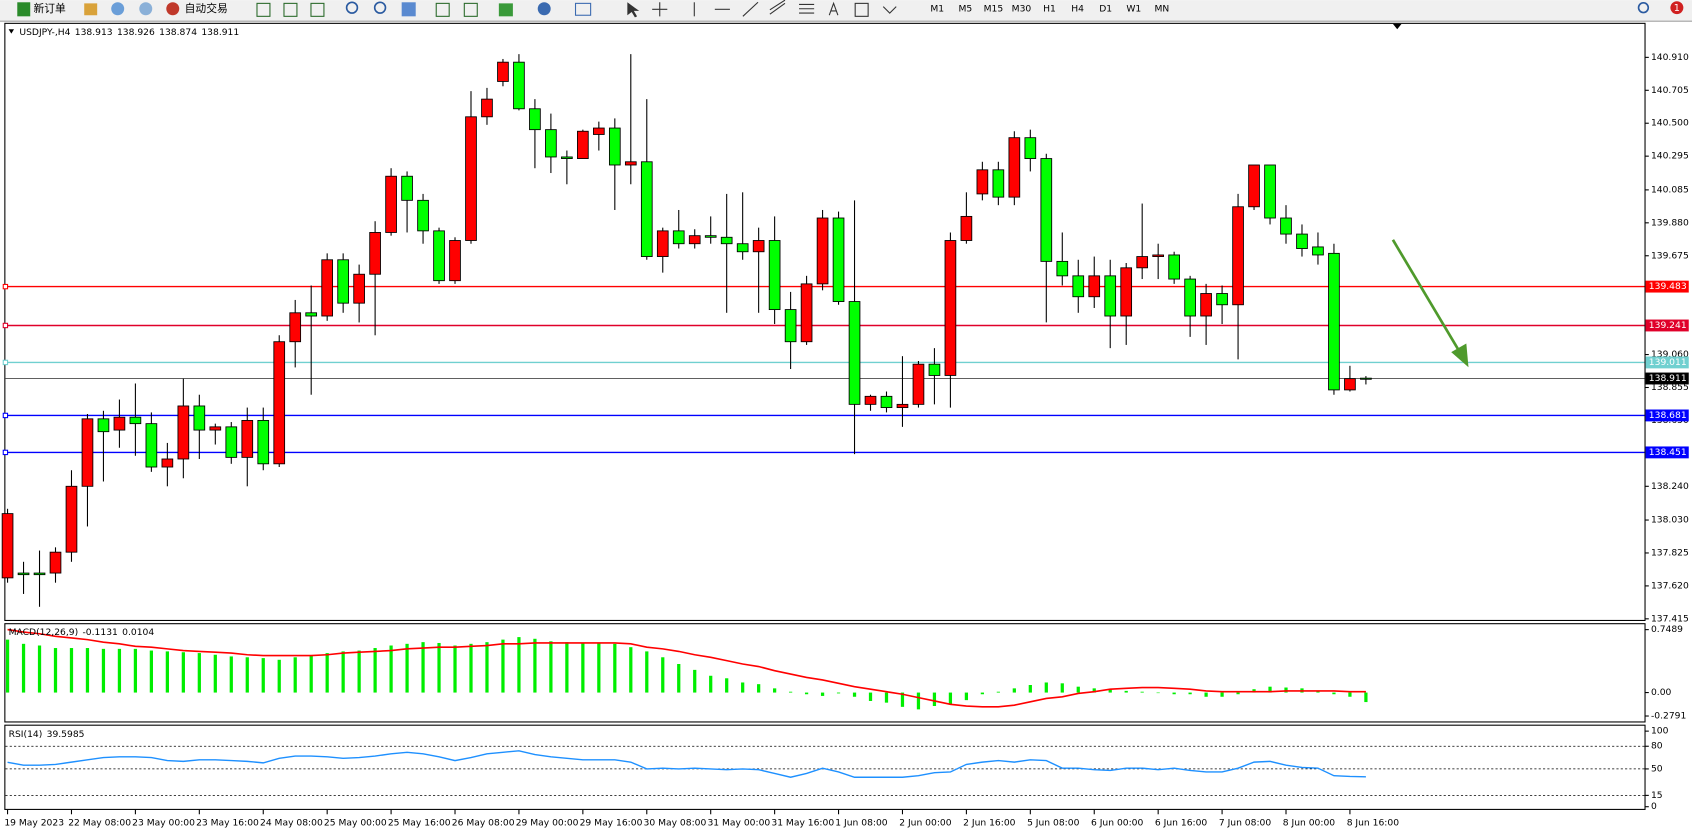 The height and width of the screenshot is (836, 1692). I want to click on new-order-icon, so click(24, 9).